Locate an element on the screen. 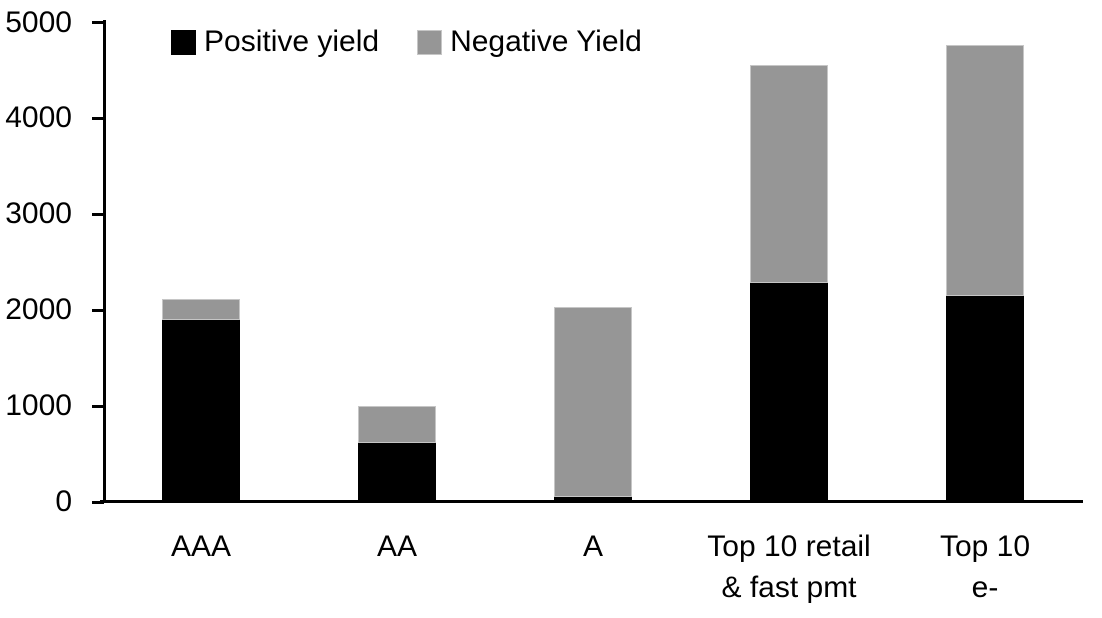 The width and height of the screenshot is (1102, 618). bar-segment-positive-yield-top-10-e-commerce is located at coordinates (985, 398).